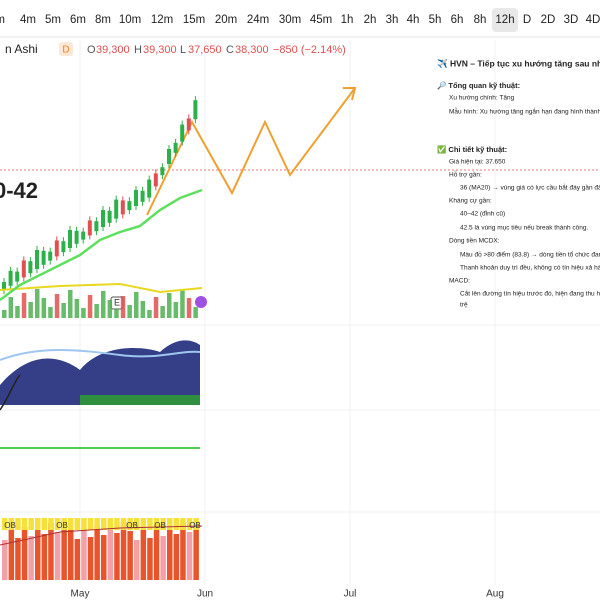 This screenshot has width=600, height=600. What do you see at coordinates (435, 20) in the screenshot?
I see `timeframe-tab: 5h` at bounding box center [435, 20].